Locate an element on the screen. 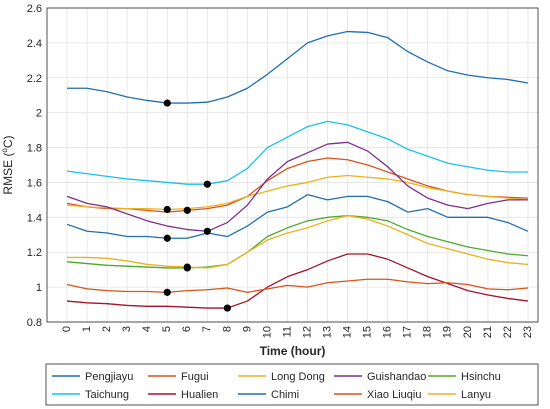  x-tick-label: 11 is located at coordinates (287, 331).